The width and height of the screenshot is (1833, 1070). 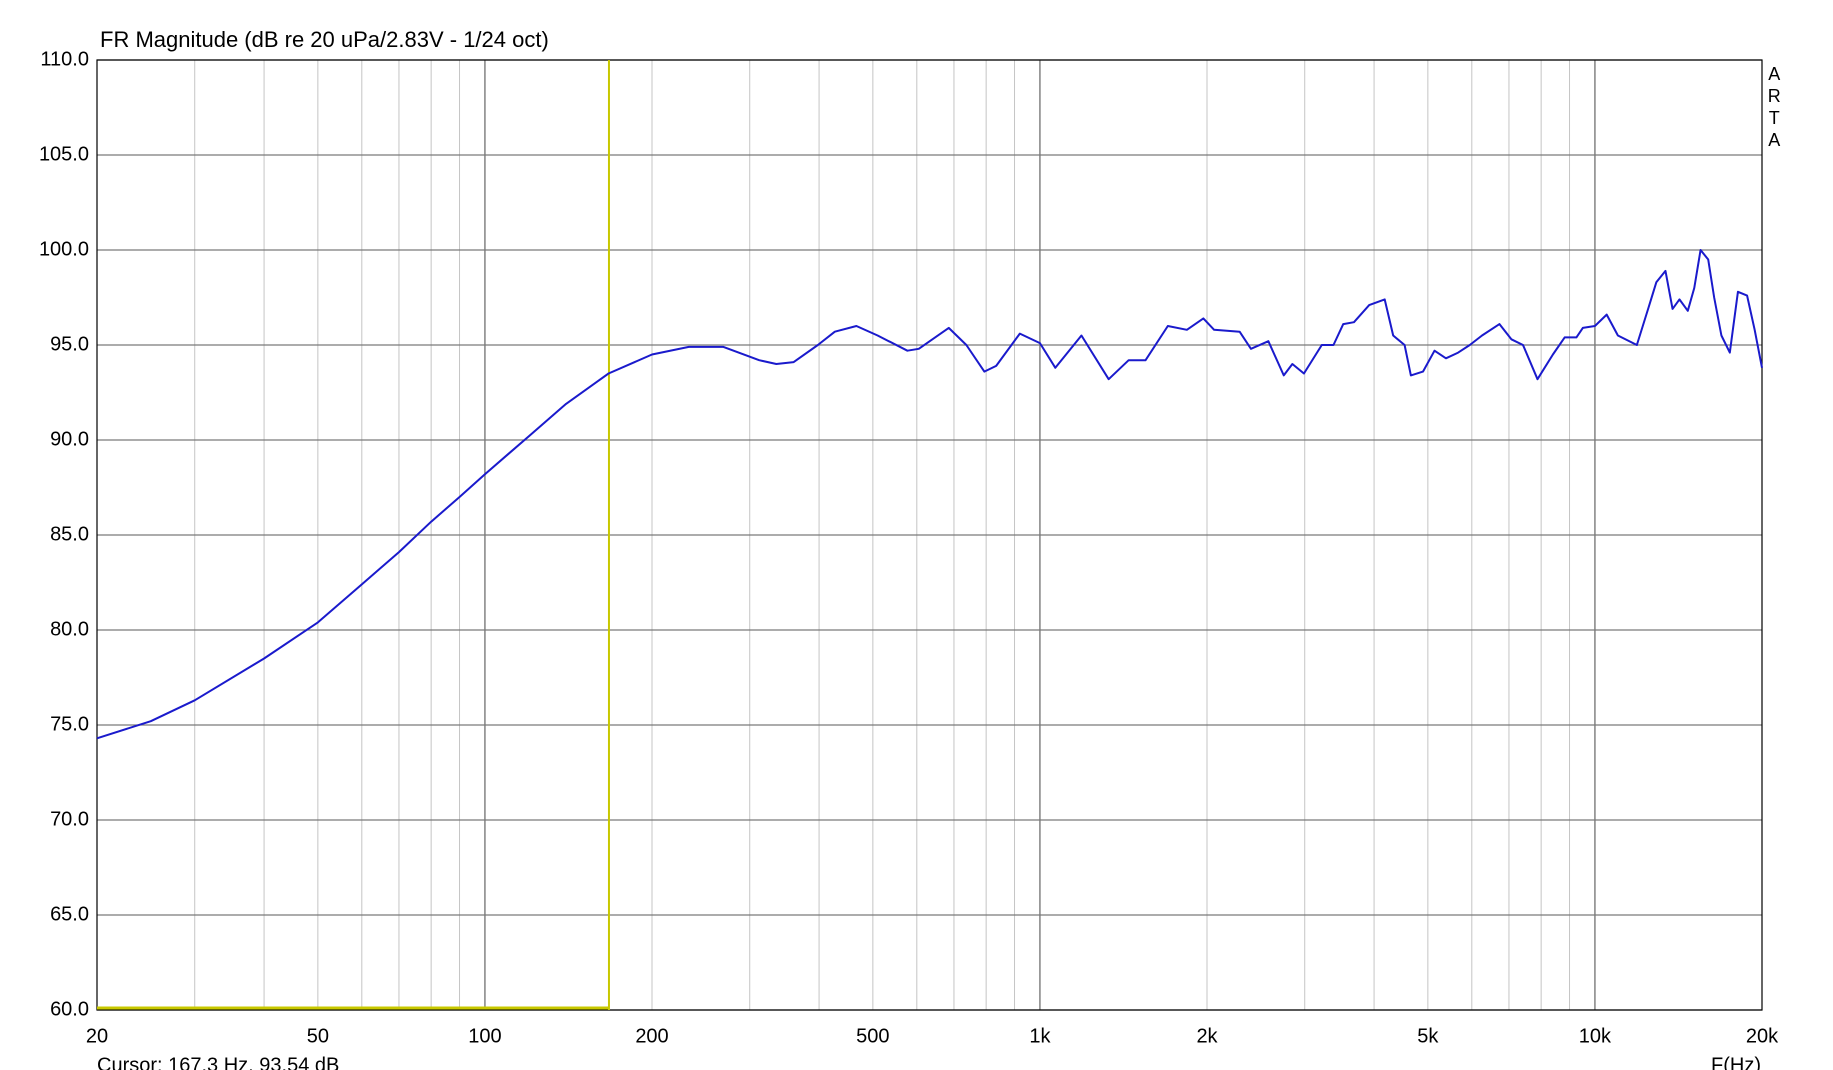 What do you see at coordinates (97, 1036) in the screenshot?
I see `x-tick-label: 20` at bounding box center [97, 1036].